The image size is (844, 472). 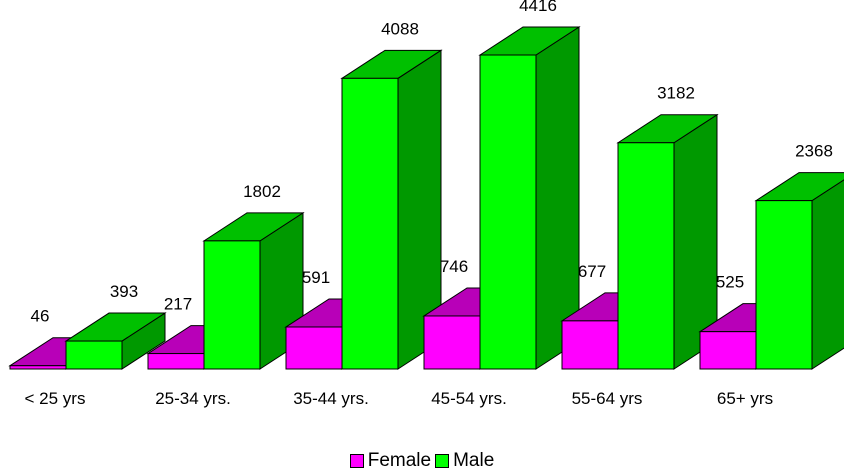 I want to click on value-label-female-1: 217, so click(x=178, y=304).